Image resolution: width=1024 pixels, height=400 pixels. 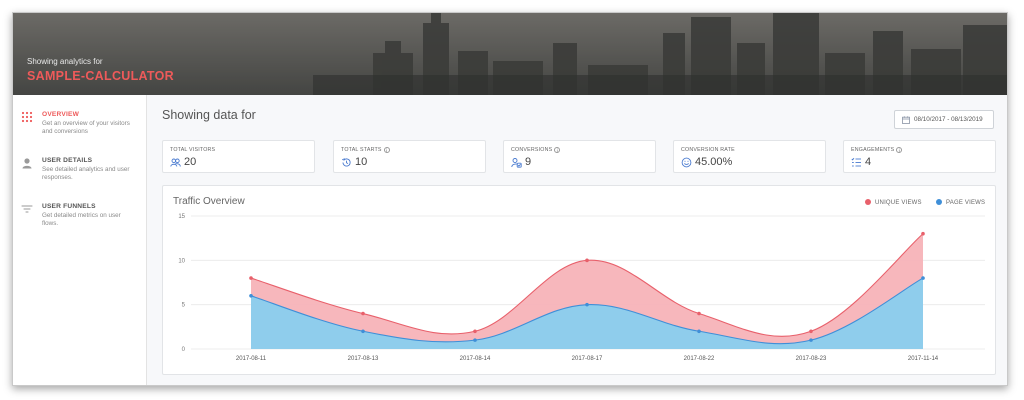 What do you see at coordinates (536, 150) in the screenshot?
I see `stat-label: CONVERSIONS i` at bounding box center [536, 150].